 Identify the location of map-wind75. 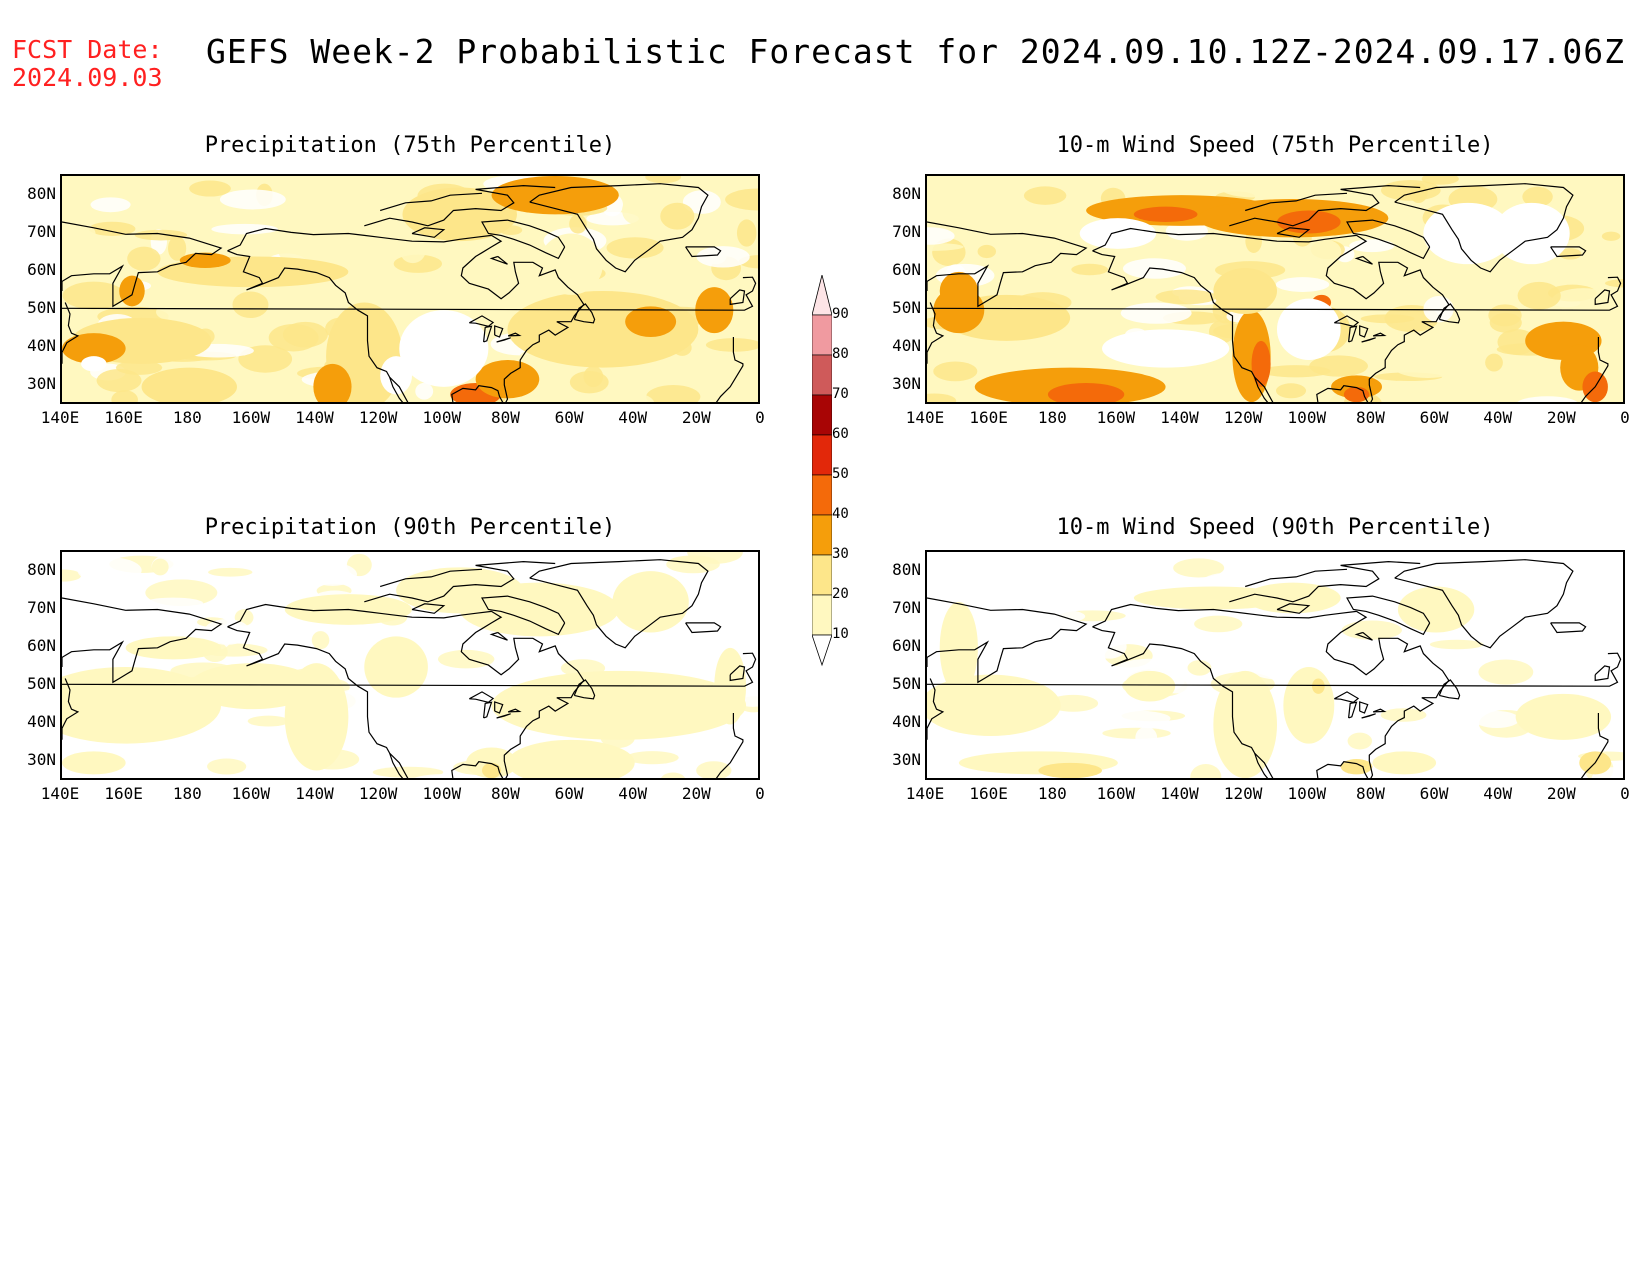
(1275, 289).